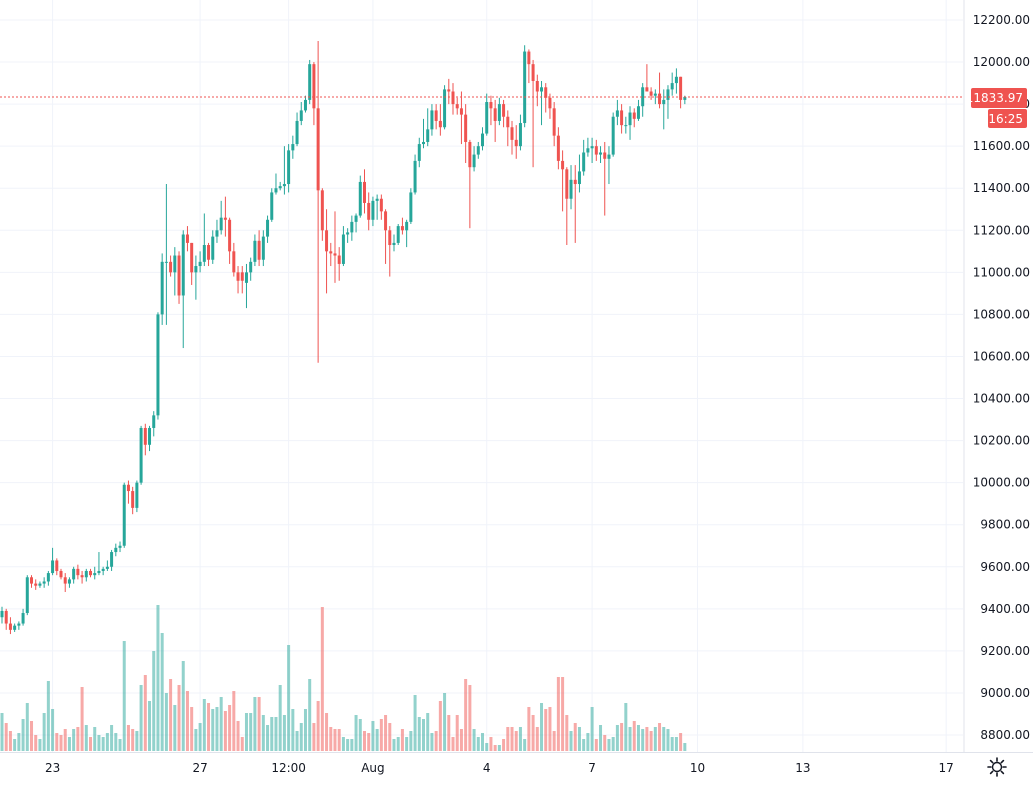  What do you see at coordinates (372, 768) in the screenshot?
I see `time-tick-label: Aug` at bounding box center [372, 768].